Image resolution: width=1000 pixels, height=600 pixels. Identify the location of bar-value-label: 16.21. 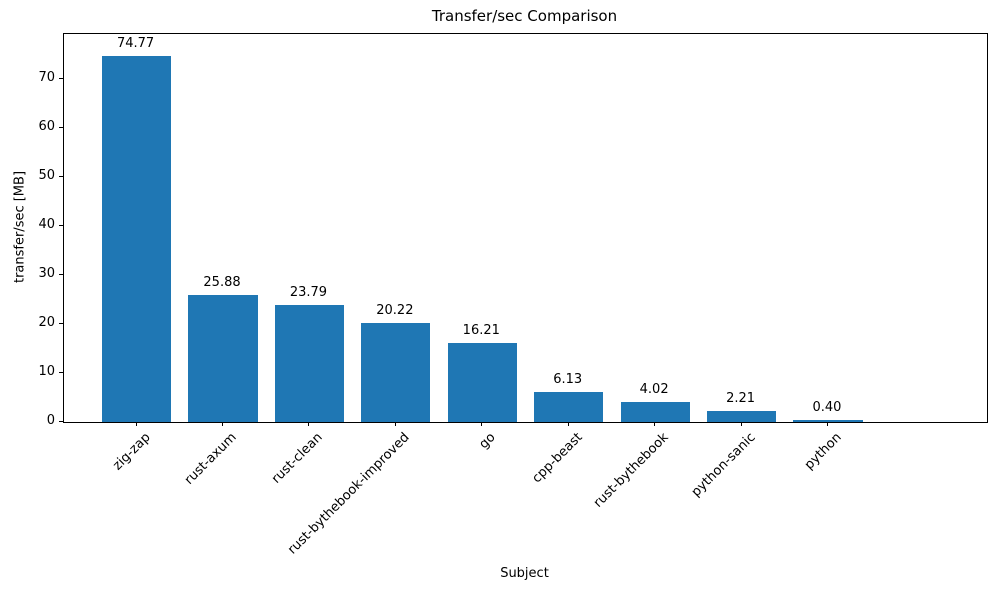
(481, 330).